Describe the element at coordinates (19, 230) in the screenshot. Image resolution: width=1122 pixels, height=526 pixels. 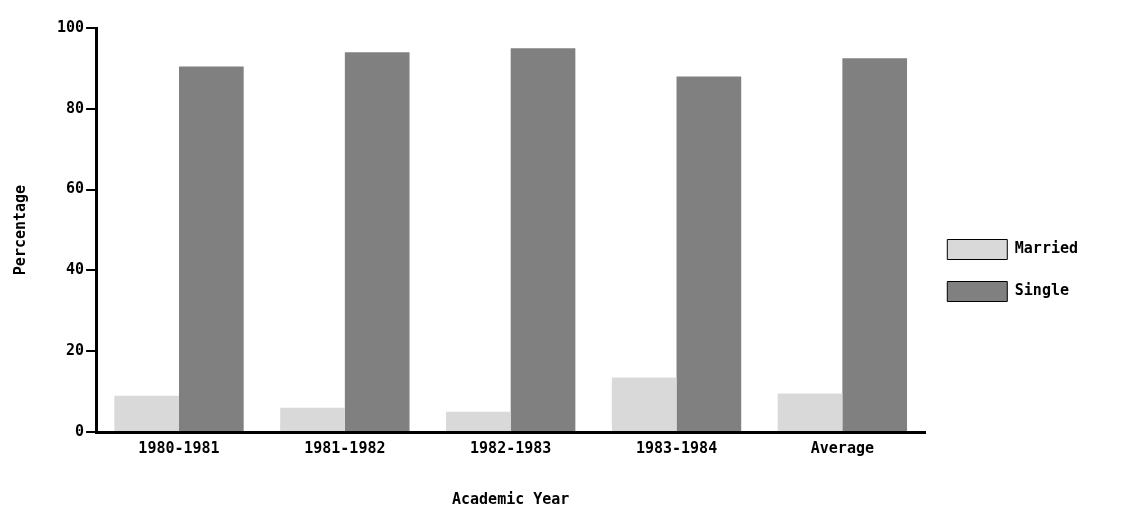
I see `y-axis-title: Percentage` at that location.